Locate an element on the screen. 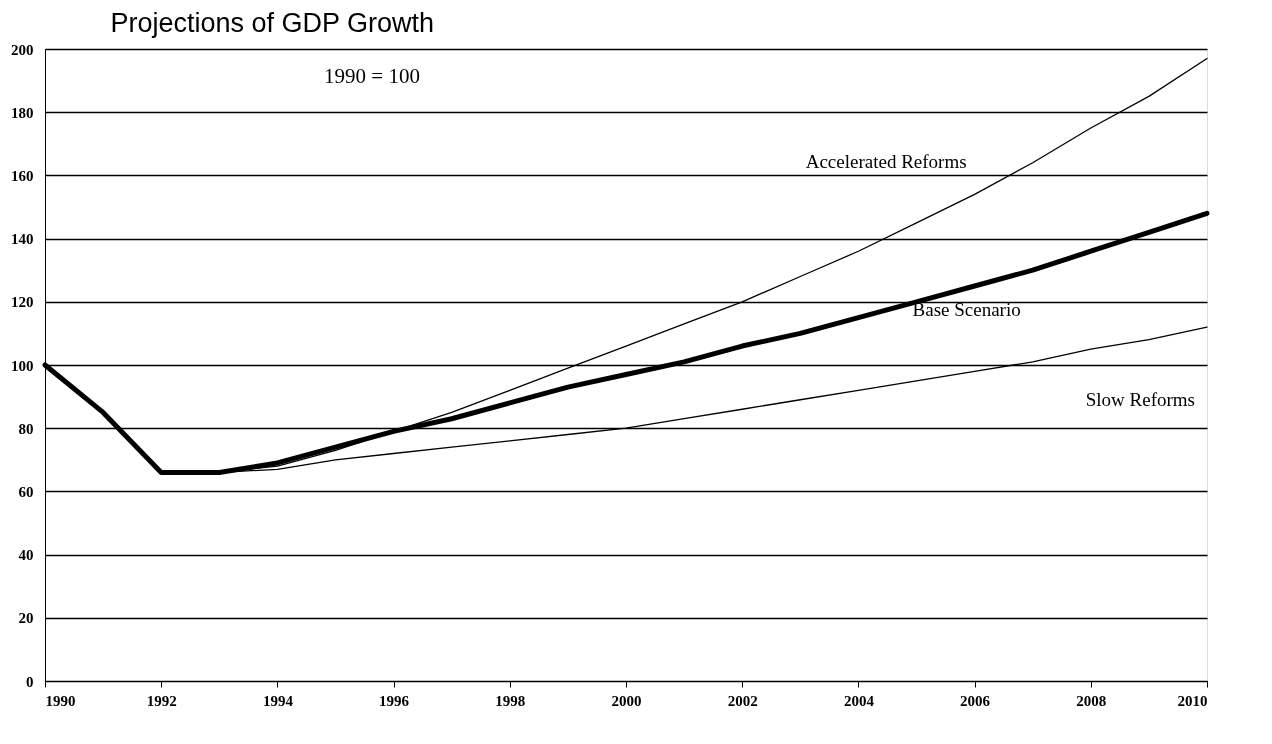 The image size is (1272, 744). y-tick-label: 40 is located at coordinates (26, 555).